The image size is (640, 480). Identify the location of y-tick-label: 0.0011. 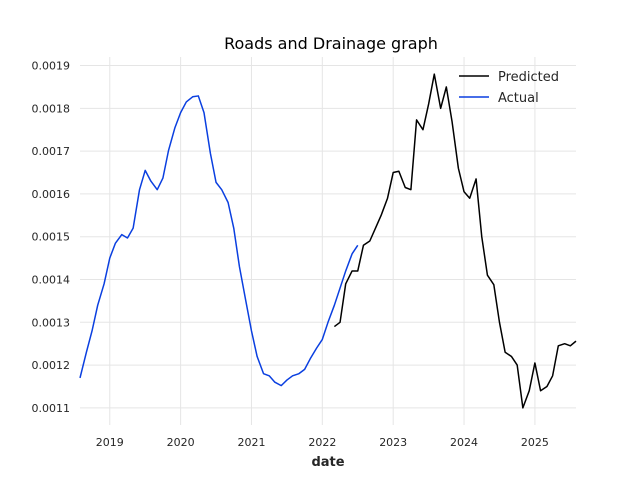
(51, 408).